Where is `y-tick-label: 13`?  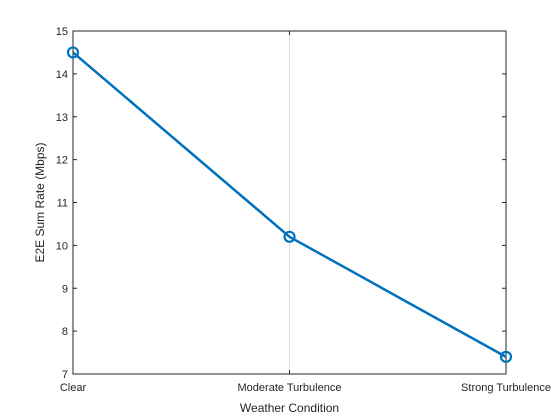
y-tick-label: 13 is located at coordinates (62, 118).